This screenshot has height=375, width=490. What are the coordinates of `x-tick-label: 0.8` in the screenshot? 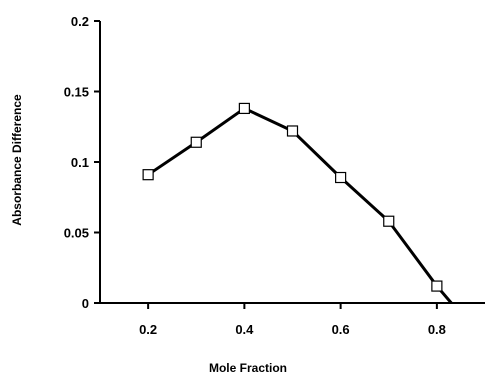 It's located at (437, 329).